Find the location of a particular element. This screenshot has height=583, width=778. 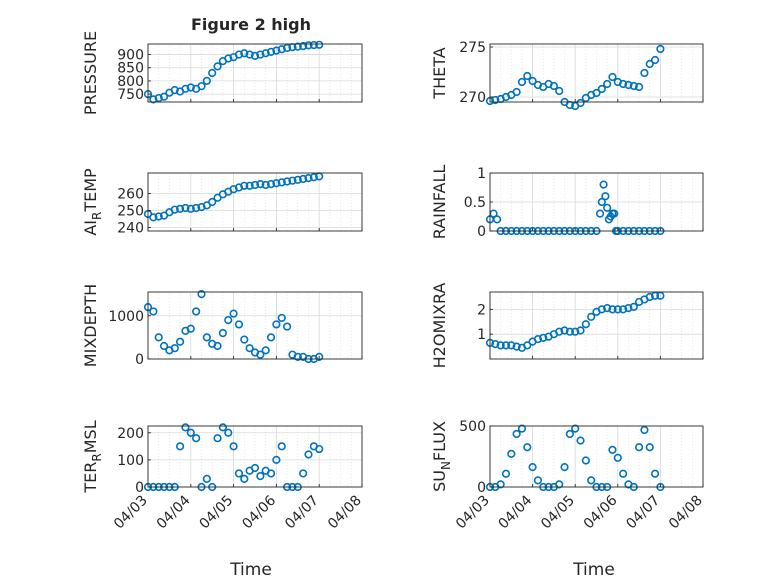

panel-rainfall: 0 0.5 1 RAINFALL is located at coordinates (567, 202).